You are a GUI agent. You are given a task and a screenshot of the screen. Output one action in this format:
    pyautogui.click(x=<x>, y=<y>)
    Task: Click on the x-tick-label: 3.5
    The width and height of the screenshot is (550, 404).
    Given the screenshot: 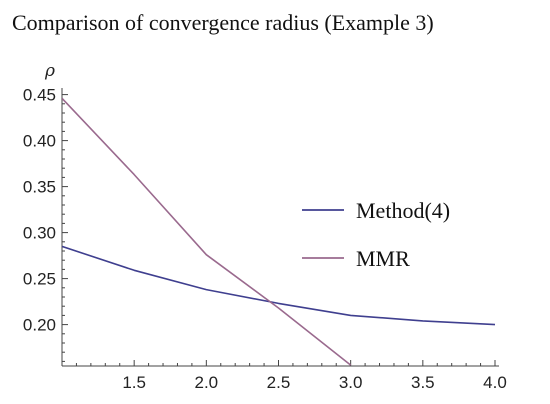 What is the action you would take?
    pyautogui.click(x=423, y=382)
    